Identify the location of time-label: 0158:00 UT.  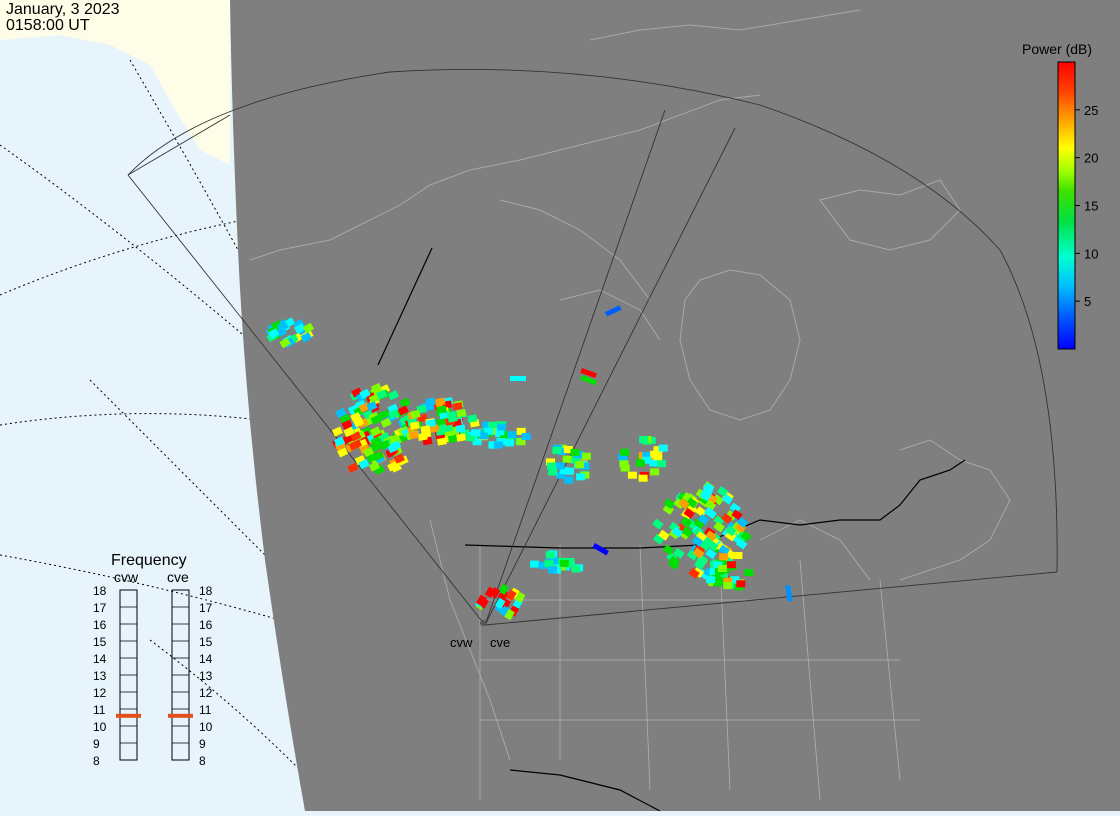
(48, 25).